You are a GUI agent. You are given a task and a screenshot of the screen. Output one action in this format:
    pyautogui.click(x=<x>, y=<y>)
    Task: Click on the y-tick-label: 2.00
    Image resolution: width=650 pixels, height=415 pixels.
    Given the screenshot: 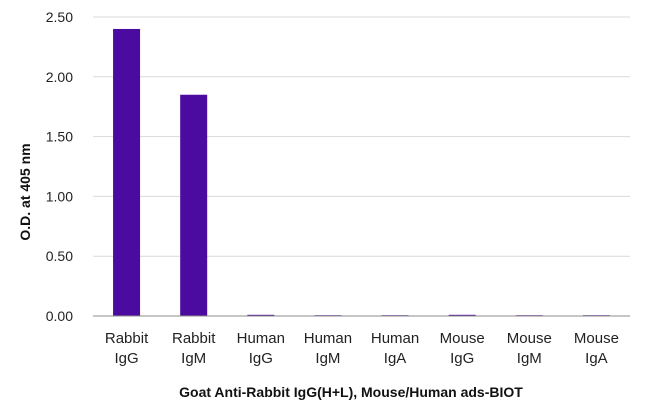 What is the action you would take?
    pyautogui.click(x=59, y=77)
    